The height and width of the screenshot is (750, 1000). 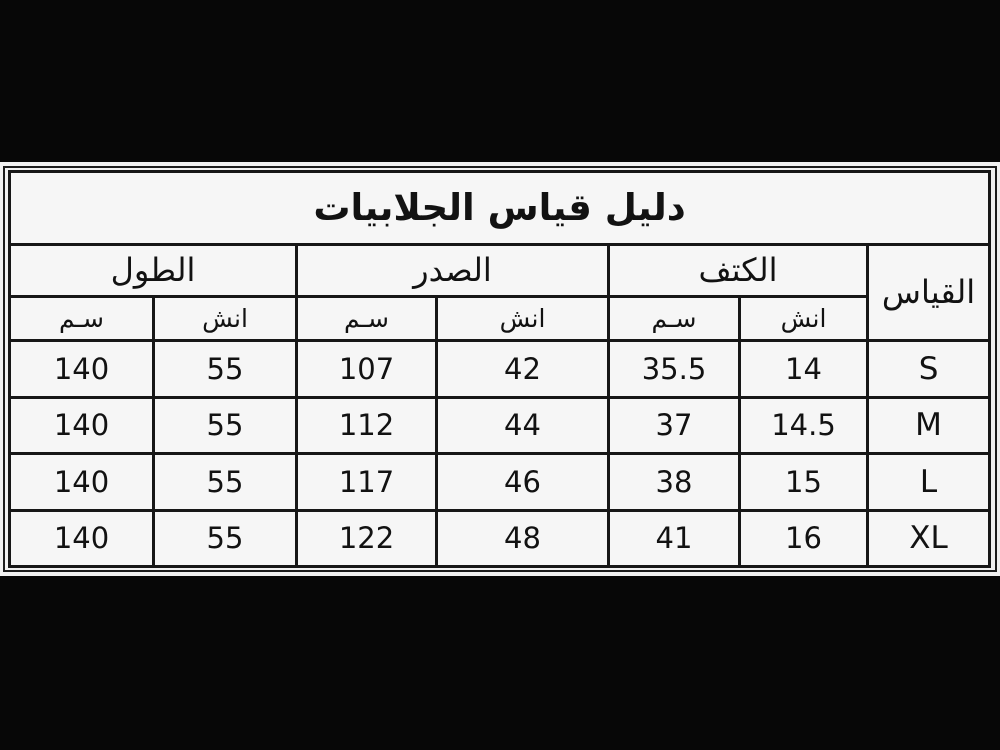 I want to click on group-header-length: الطول, so click(x=153, y=270).